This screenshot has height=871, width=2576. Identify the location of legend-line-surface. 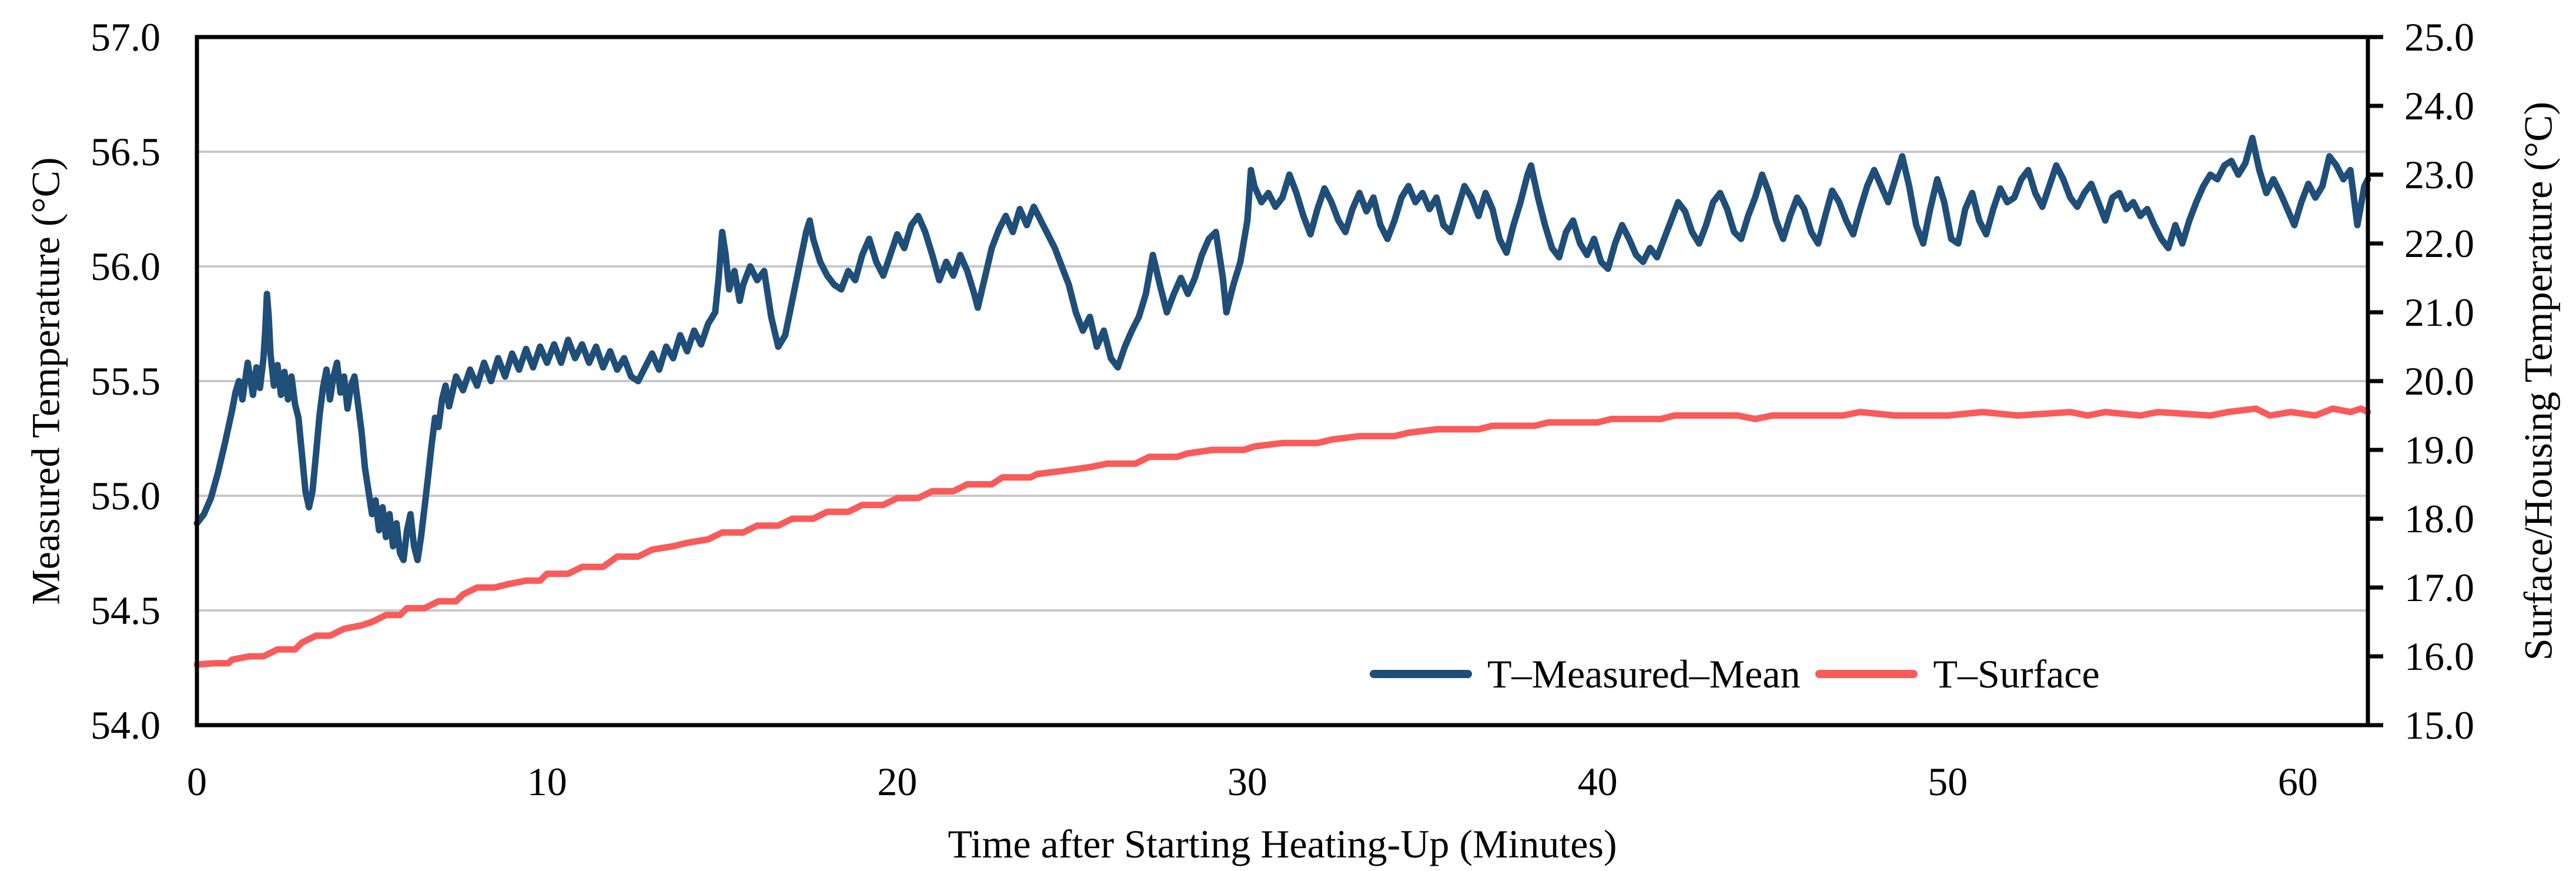
(1866, 674).